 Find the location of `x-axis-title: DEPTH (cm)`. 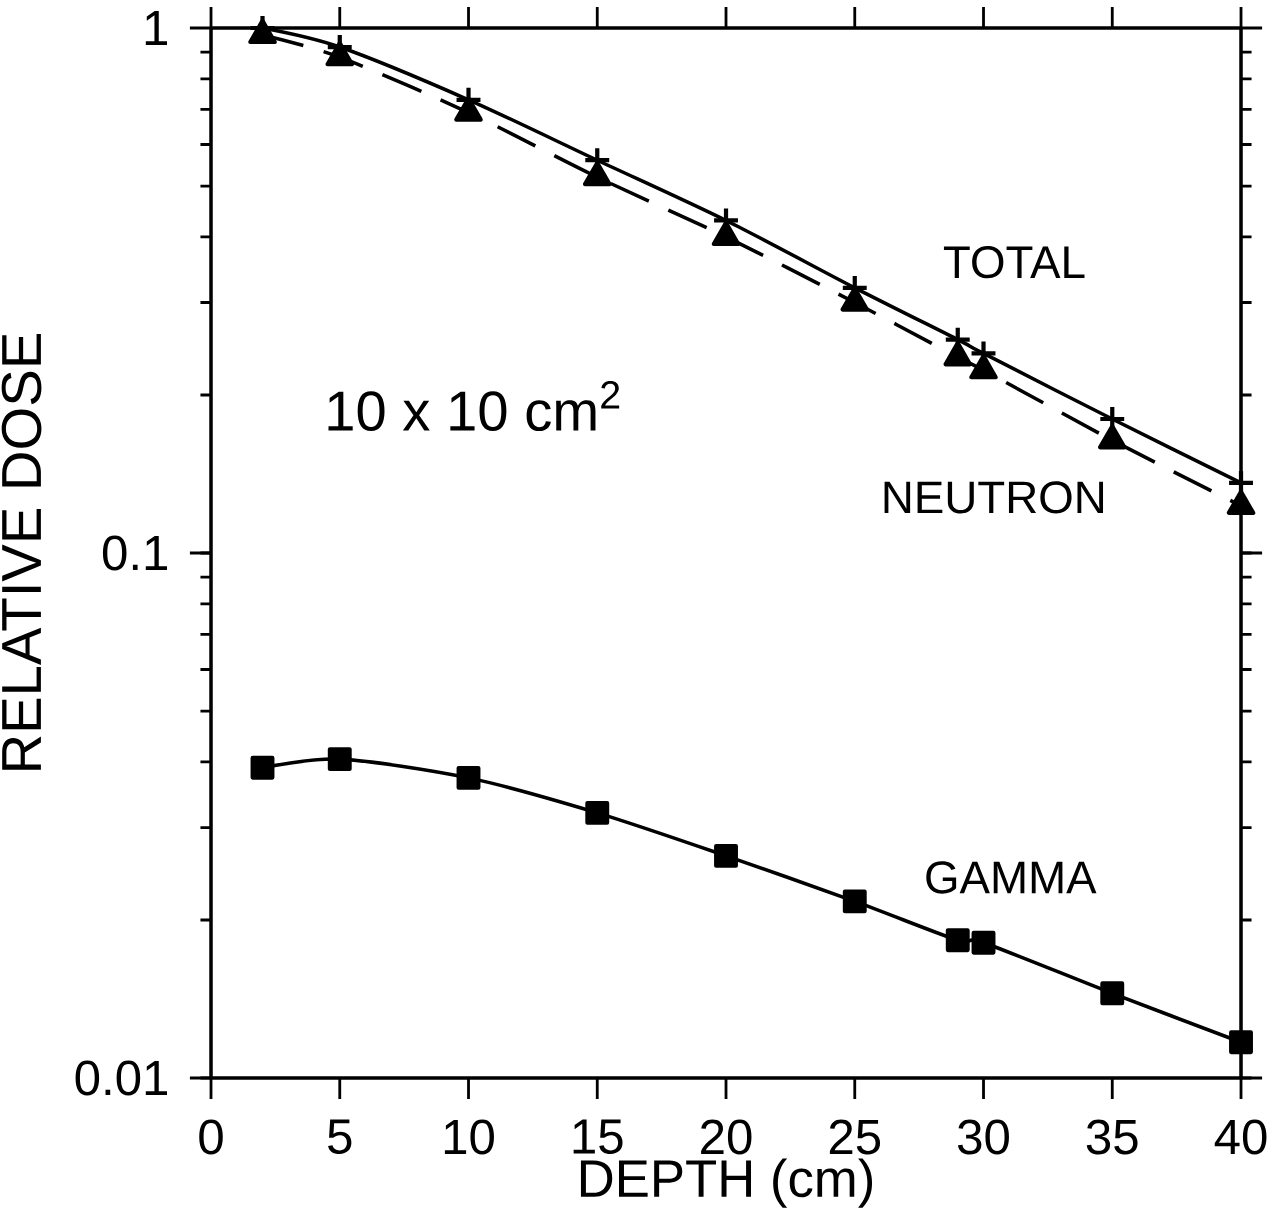

x-axis-title: DEPTH (cm) is located at coordinates (726, 1183).